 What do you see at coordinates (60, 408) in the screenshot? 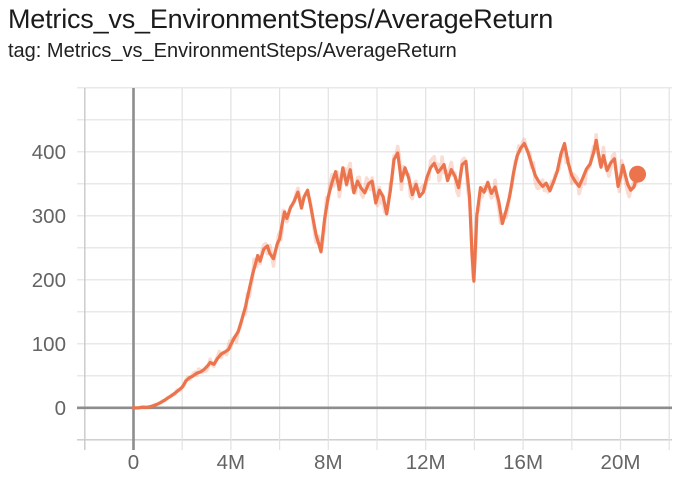
I see `y-axis-tick-label: 0` at bounding box center [60, 408].